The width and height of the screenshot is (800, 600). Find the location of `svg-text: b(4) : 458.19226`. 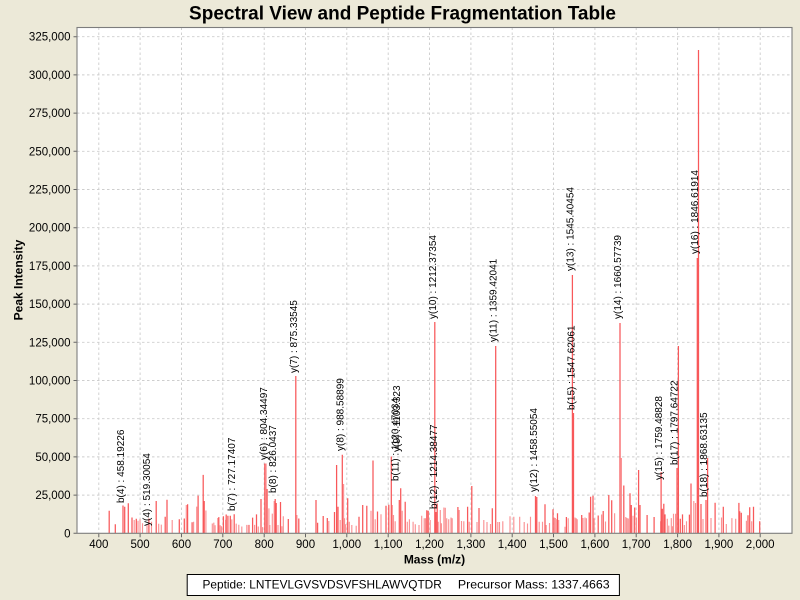

svg-text: b(4) : 458.19226 is located at coordinates (121, 466).